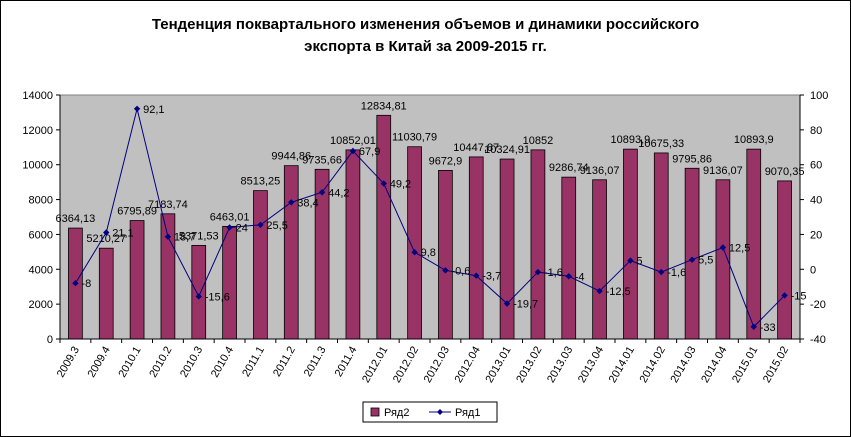 Image resolution: width=851 pixels, height=437 pixels. What do you see at coordinates (346, 362) in the screenshot?
I see `x-axis-tick-label: 2011.4` at bounding box center [346, 362].